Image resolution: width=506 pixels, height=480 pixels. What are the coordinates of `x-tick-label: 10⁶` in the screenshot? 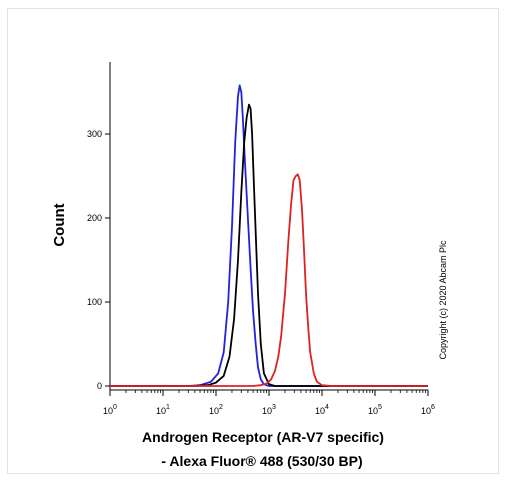 It's located at (428, 410).